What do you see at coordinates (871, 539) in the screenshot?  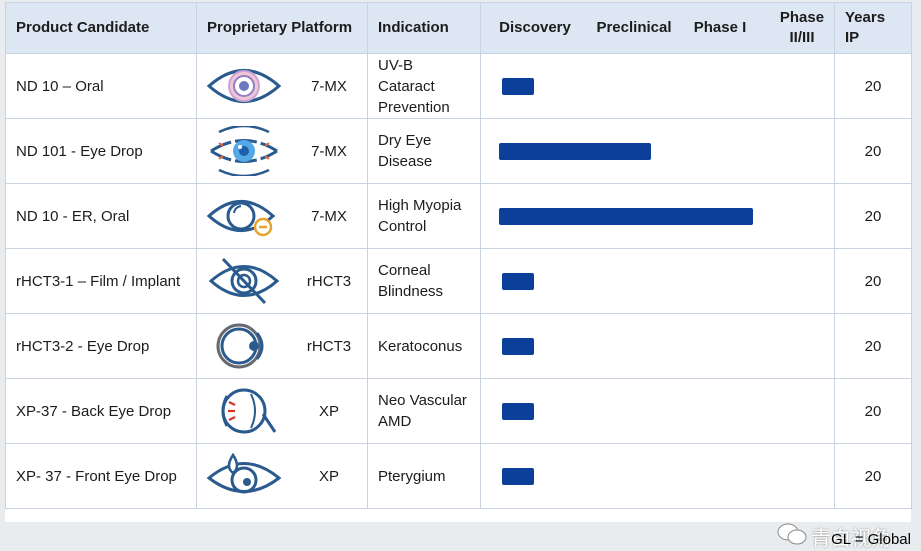 I see `legend-note: GL = Global` at bounding box center [871, 539].